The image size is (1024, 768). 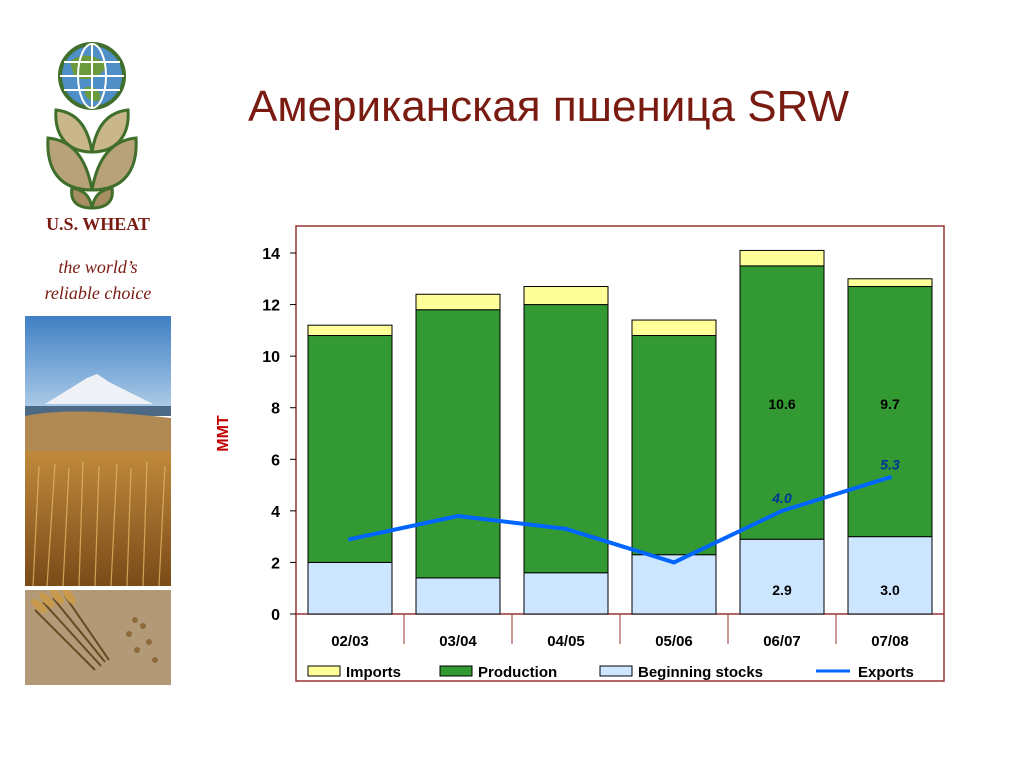 What do you see at coordinates (549, 106) in the screenshot?
I see `slide-title: Американская пшеница SRW` at bounding box center [549, 106].